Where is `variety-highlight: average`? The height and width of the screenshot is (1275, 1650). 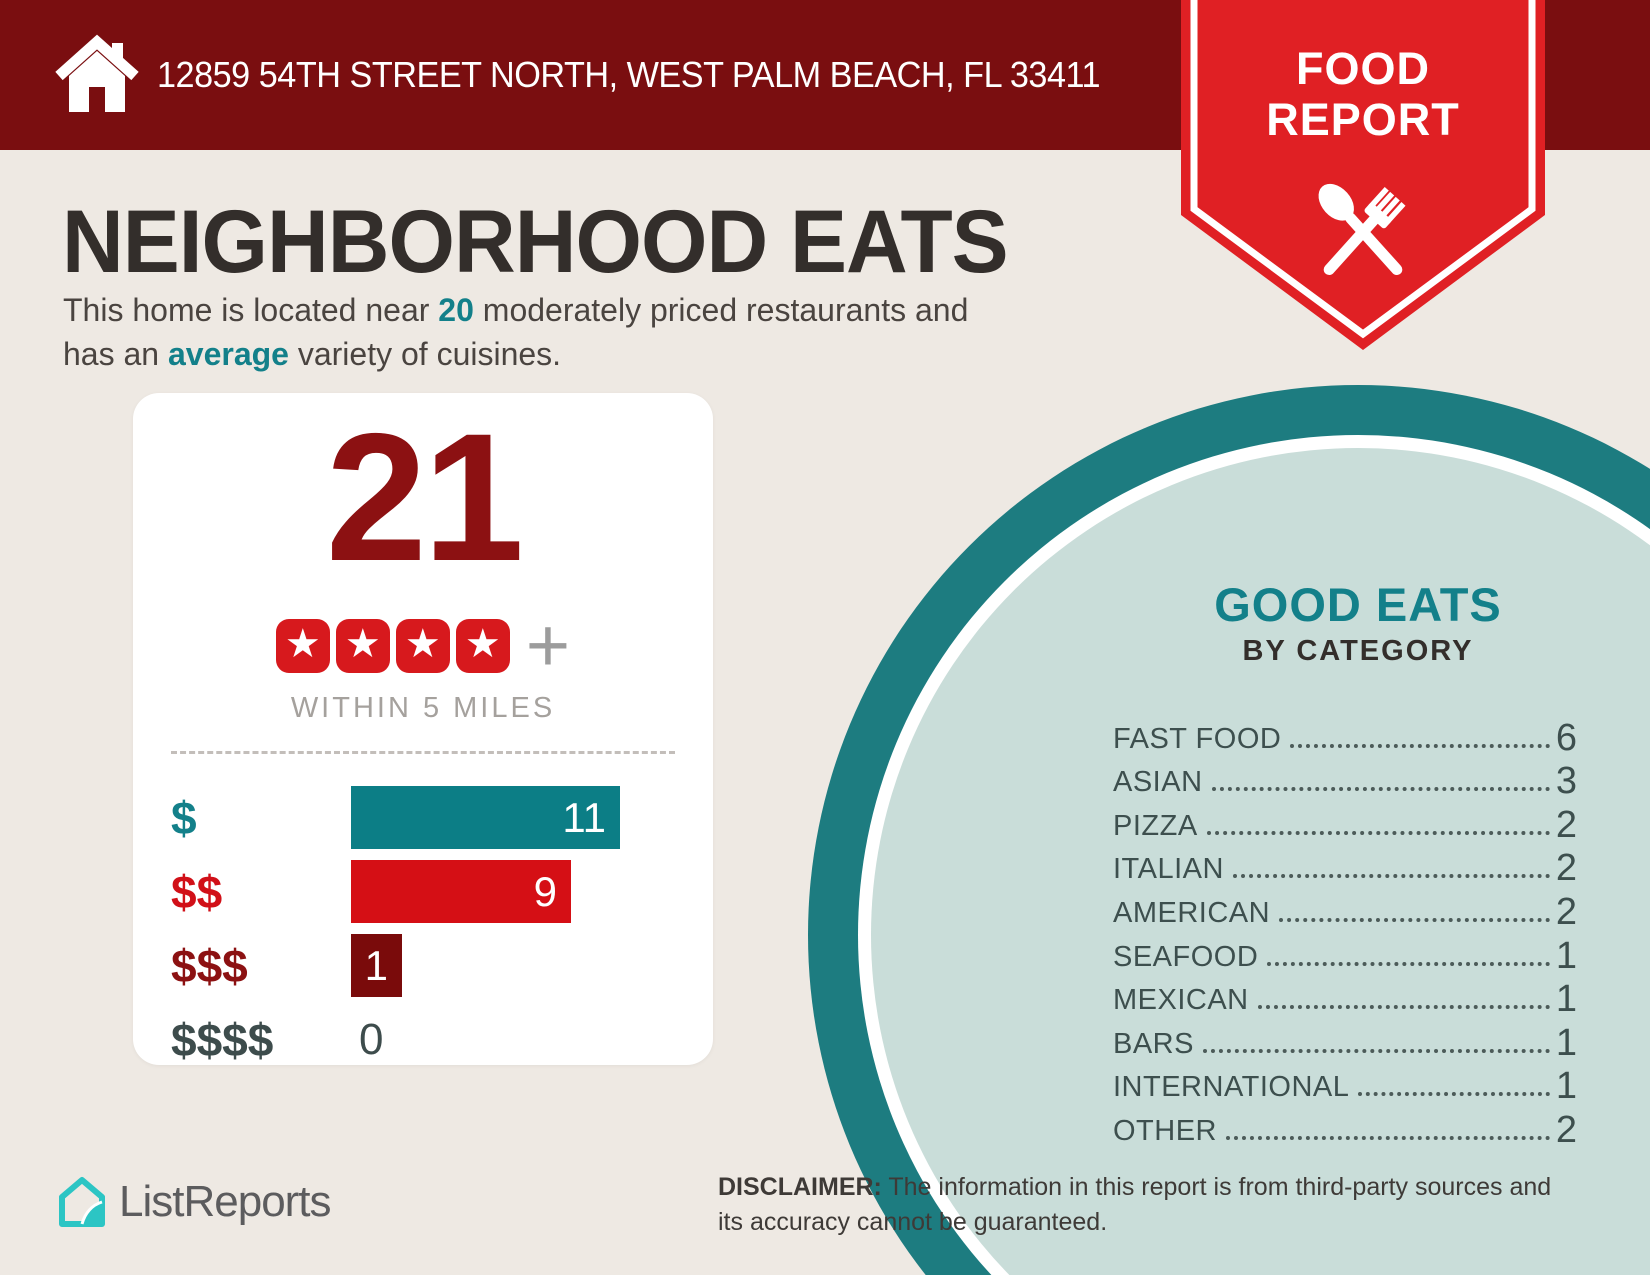 variety-highlight: average is located at coordinates (228, 354).